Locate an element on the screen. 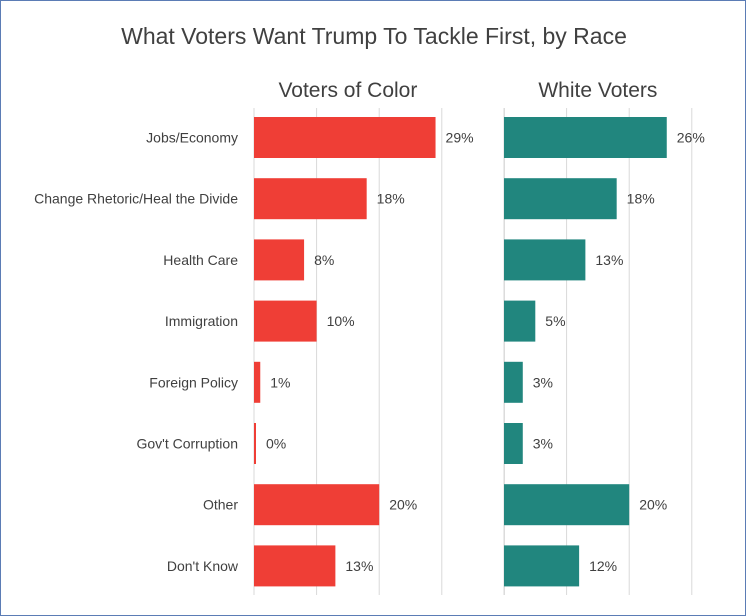 This screenshot has width=746, height=616. data-label: 0% is located at coordinates (276, 444).